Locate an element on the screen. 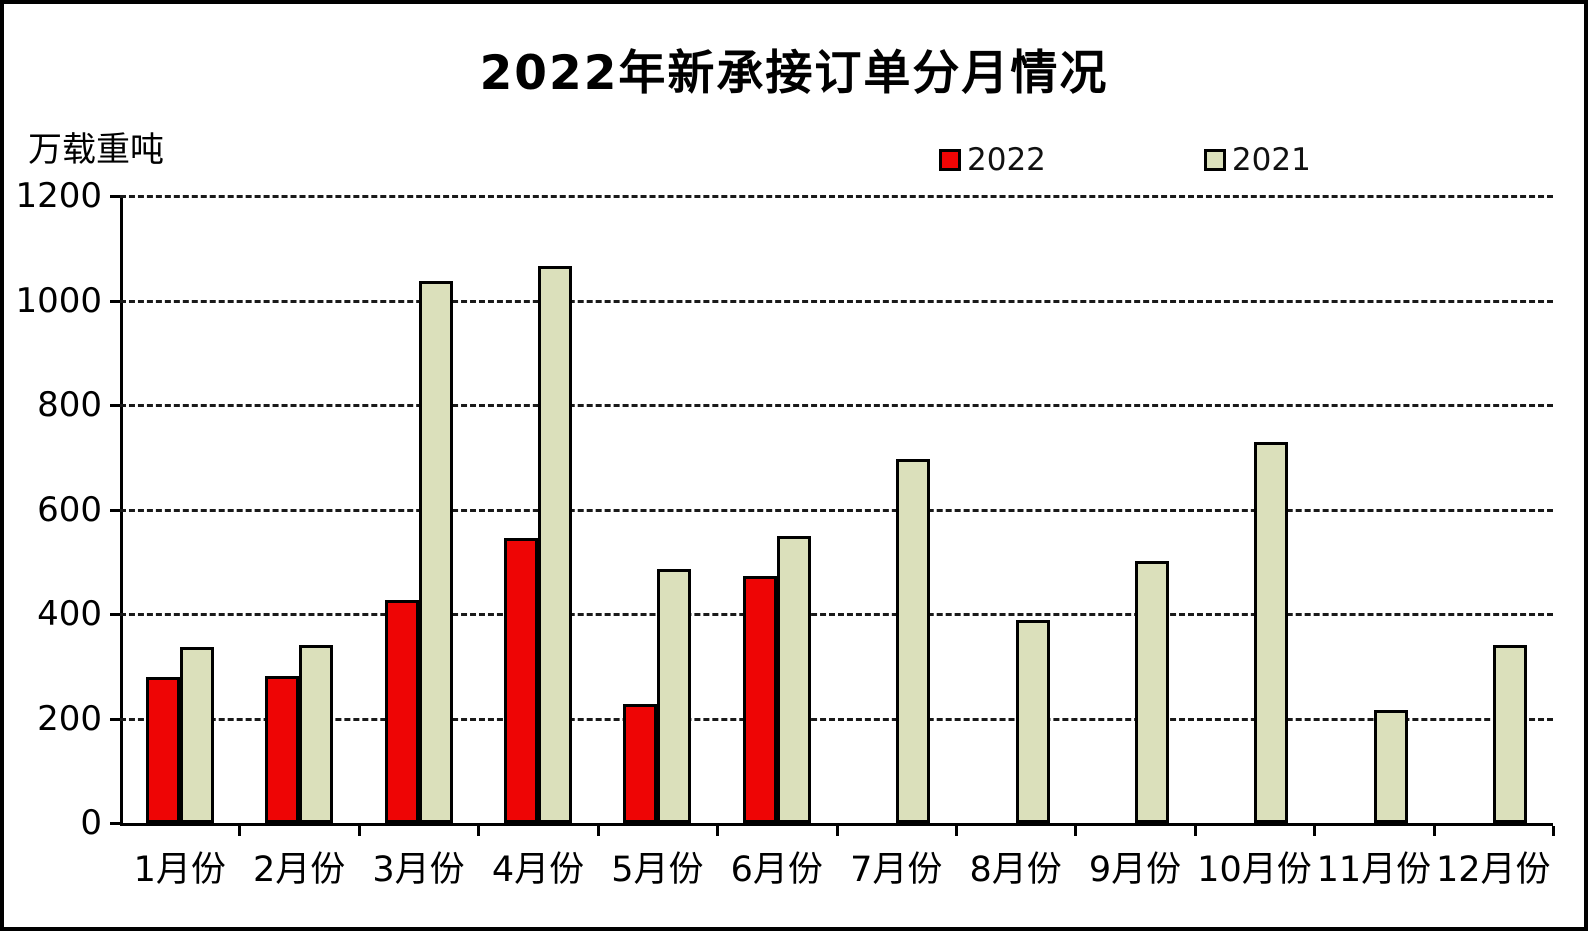  bar-2021-3月份 is located at coordinates (435, 552).